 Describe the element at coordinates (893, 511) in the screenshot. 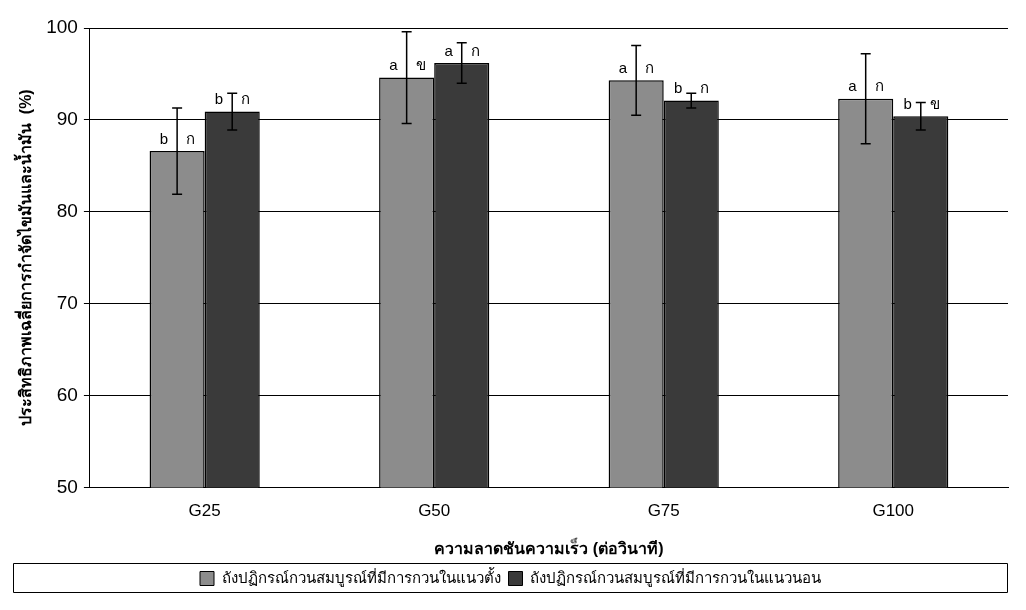

I see `x-tick-label: G100` at that location.